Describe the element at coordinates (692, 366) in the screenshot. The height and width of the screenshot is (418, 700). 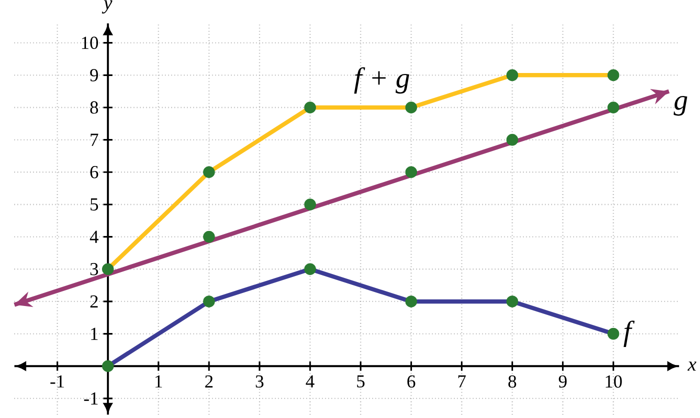
I see `x-axis-title: x` at that location.